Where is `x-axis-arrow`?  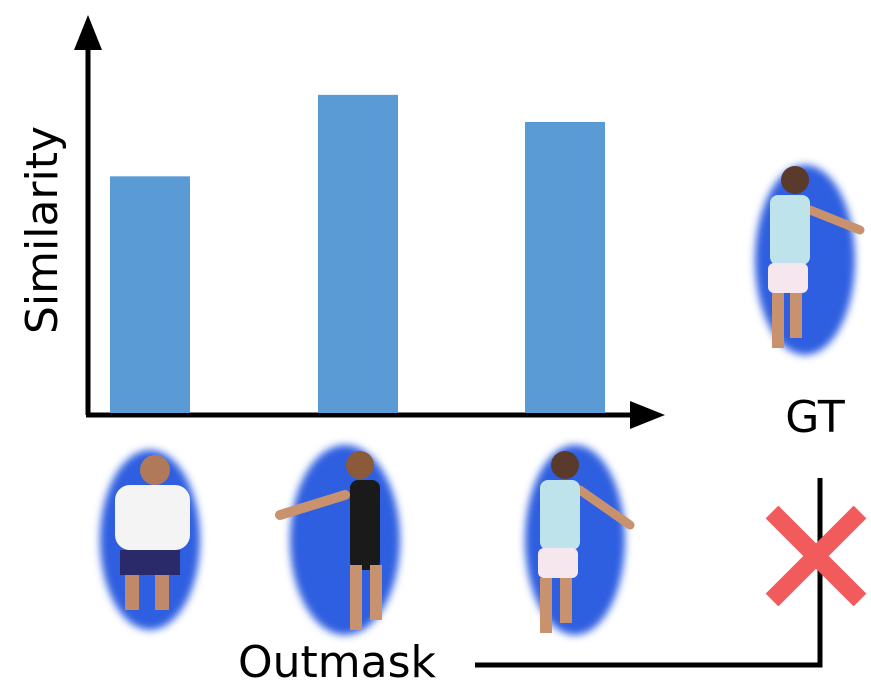
x-axis-arrow is located at coordinates (647, 415).